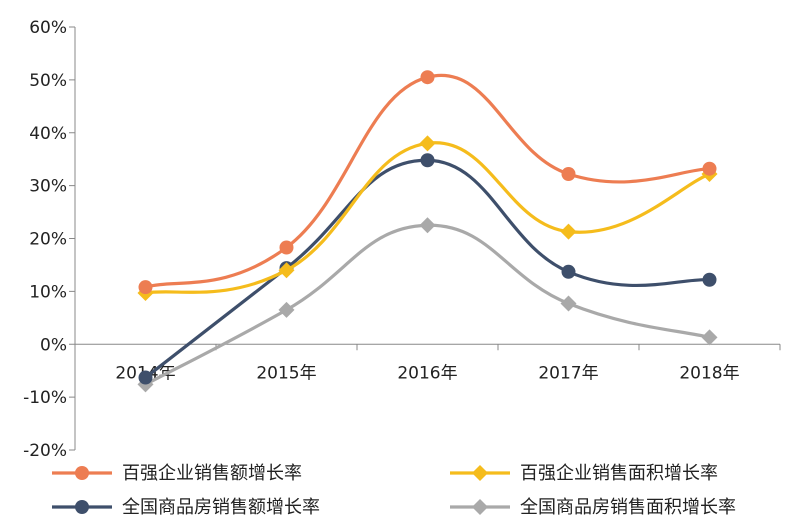 Image resolution: width=800 pixels, height=529 pixels. I want to click on legend-label: 百强企业销售额增长率, so click(212, 473).